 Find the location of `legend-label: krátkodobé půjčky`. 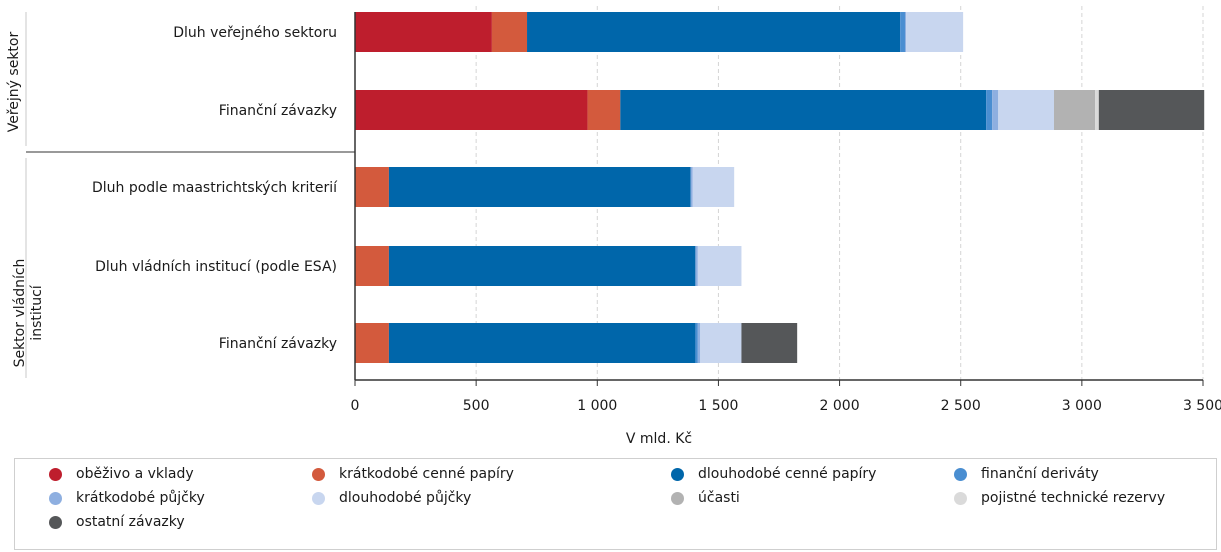

legend-label: krátkodobé půjčky is located at coordinates (140, 498).